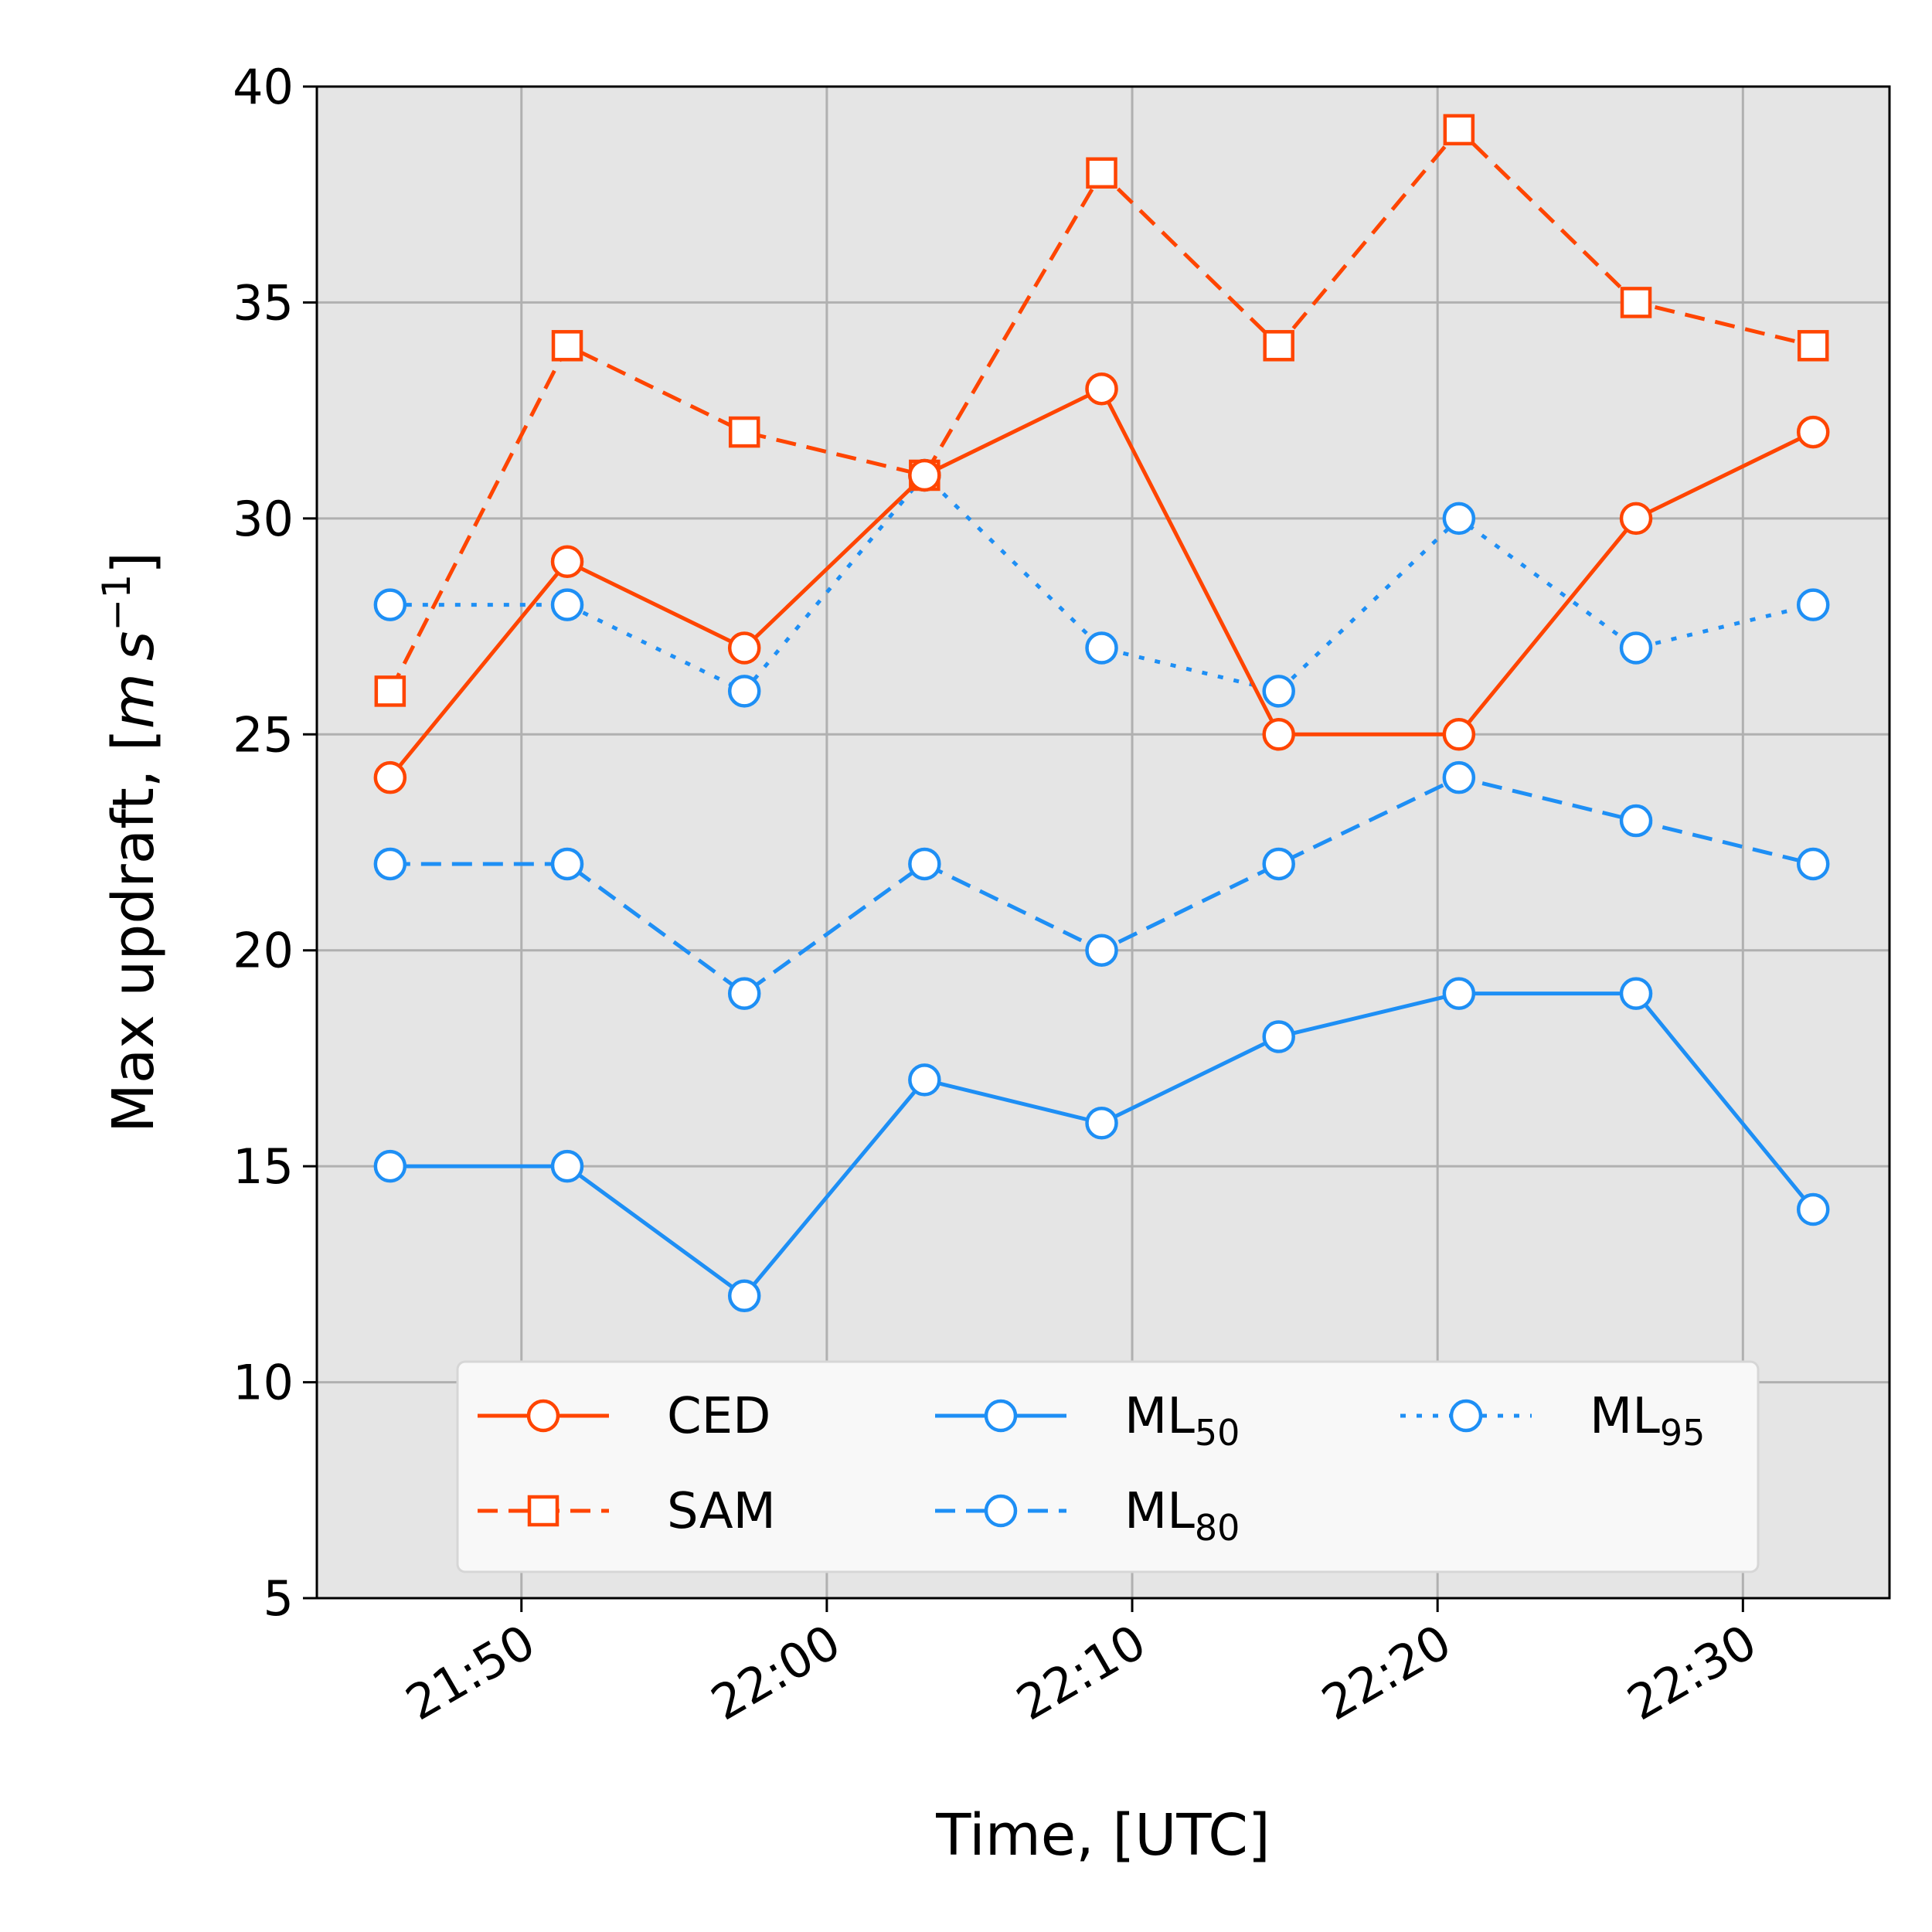 This screenshot has height=1932, width=1932. I want to click on y-tick-label: 5, so click(279, 1599).